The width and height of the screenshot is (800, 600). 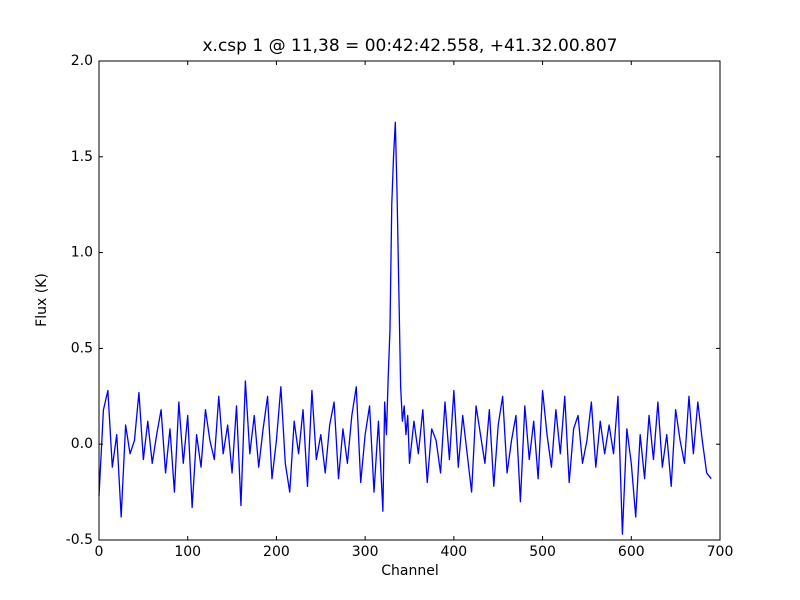 What do you see at coordinates (542, 552) in the screenshot?
I see `x-tick-label: 500` at bounding box center [542, 552].